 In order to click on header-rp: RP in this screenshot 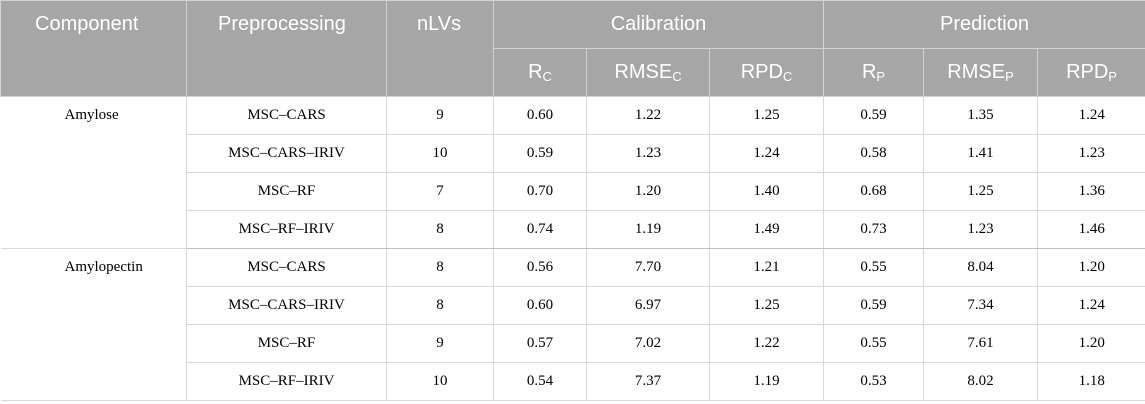, I will do `click(873, 72)`.